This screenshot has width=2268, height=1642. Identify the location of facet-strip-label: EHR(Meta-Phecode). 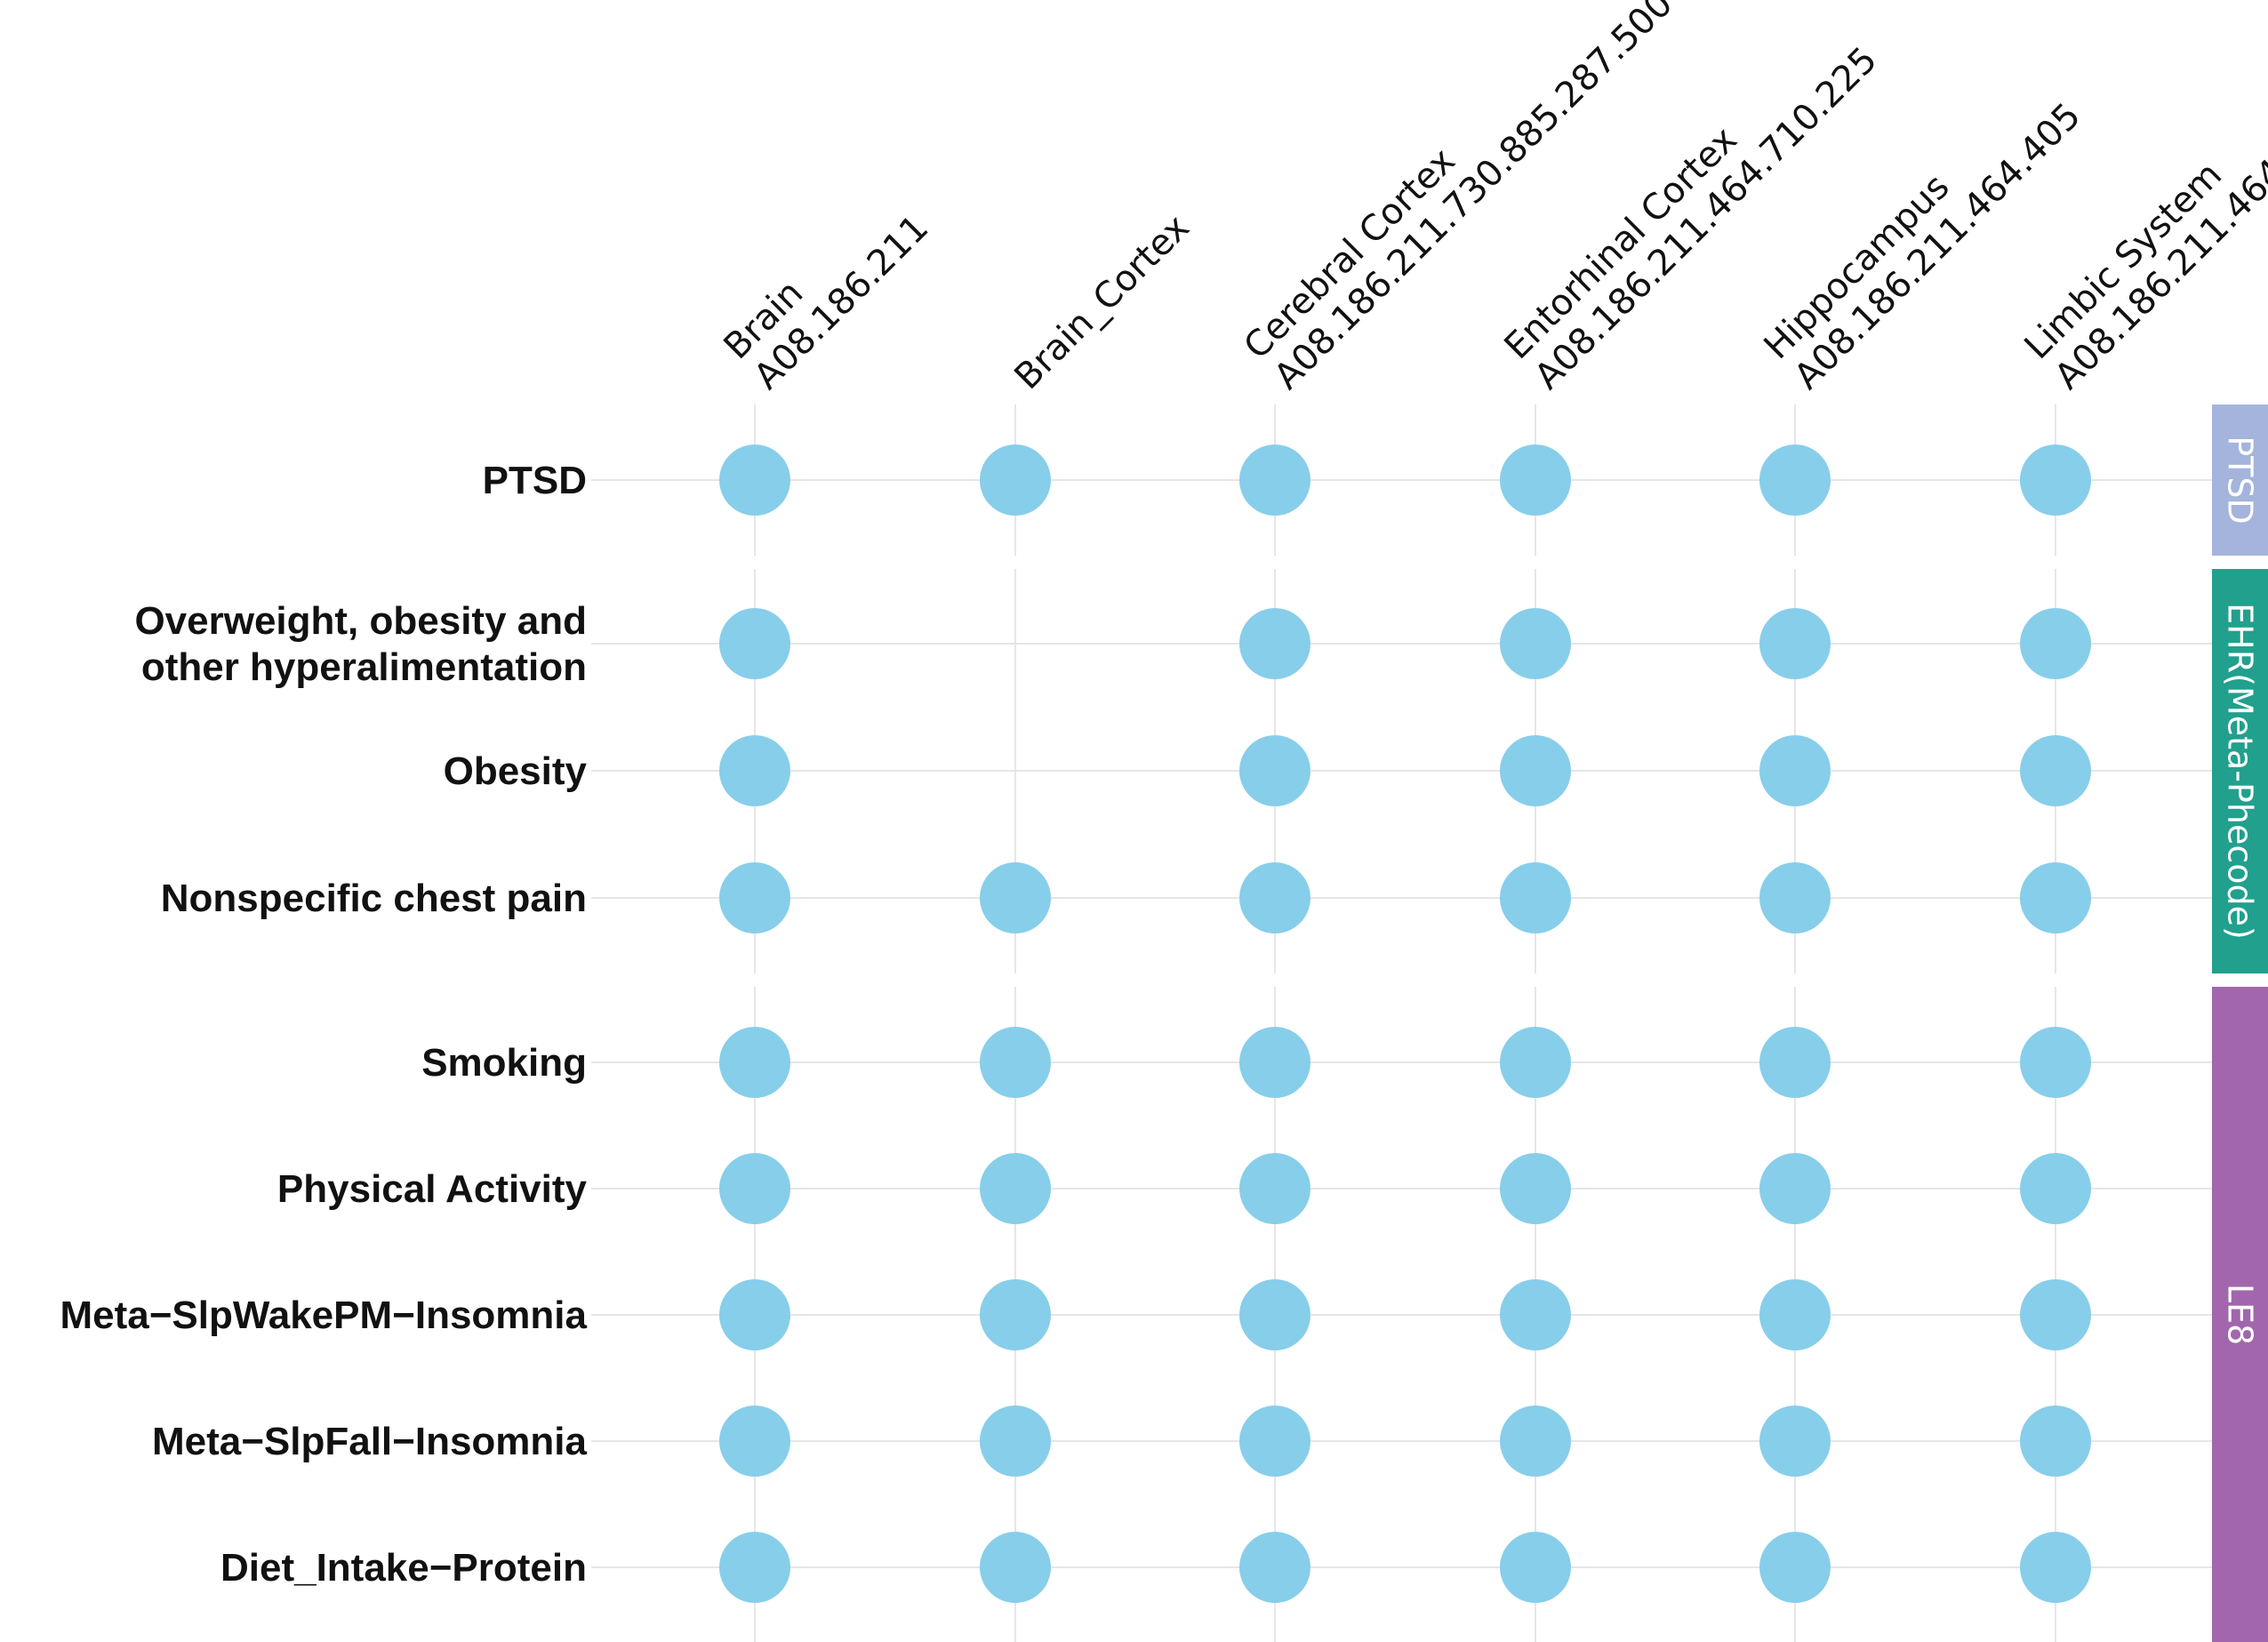
(2240, 771).